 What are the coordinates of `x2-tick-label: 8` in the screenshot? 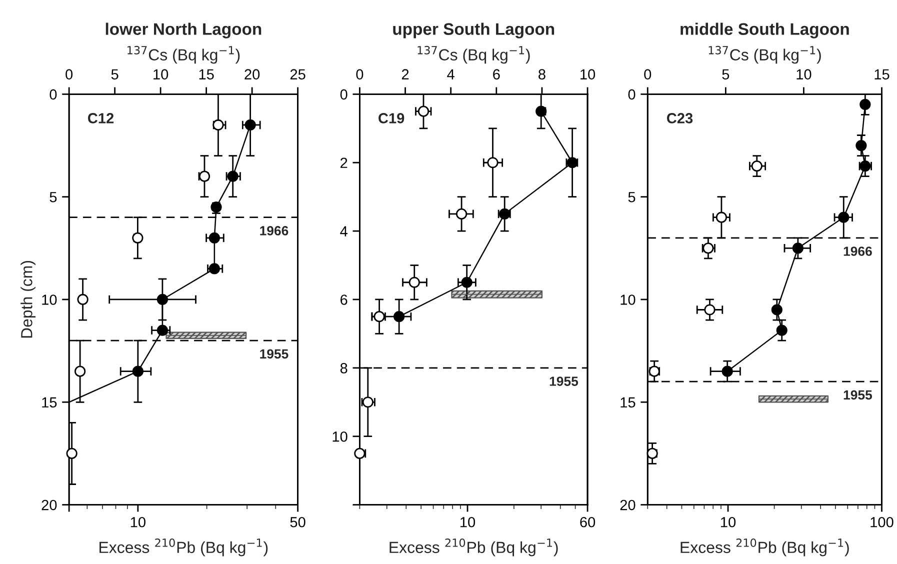 It's located at (542, 74).